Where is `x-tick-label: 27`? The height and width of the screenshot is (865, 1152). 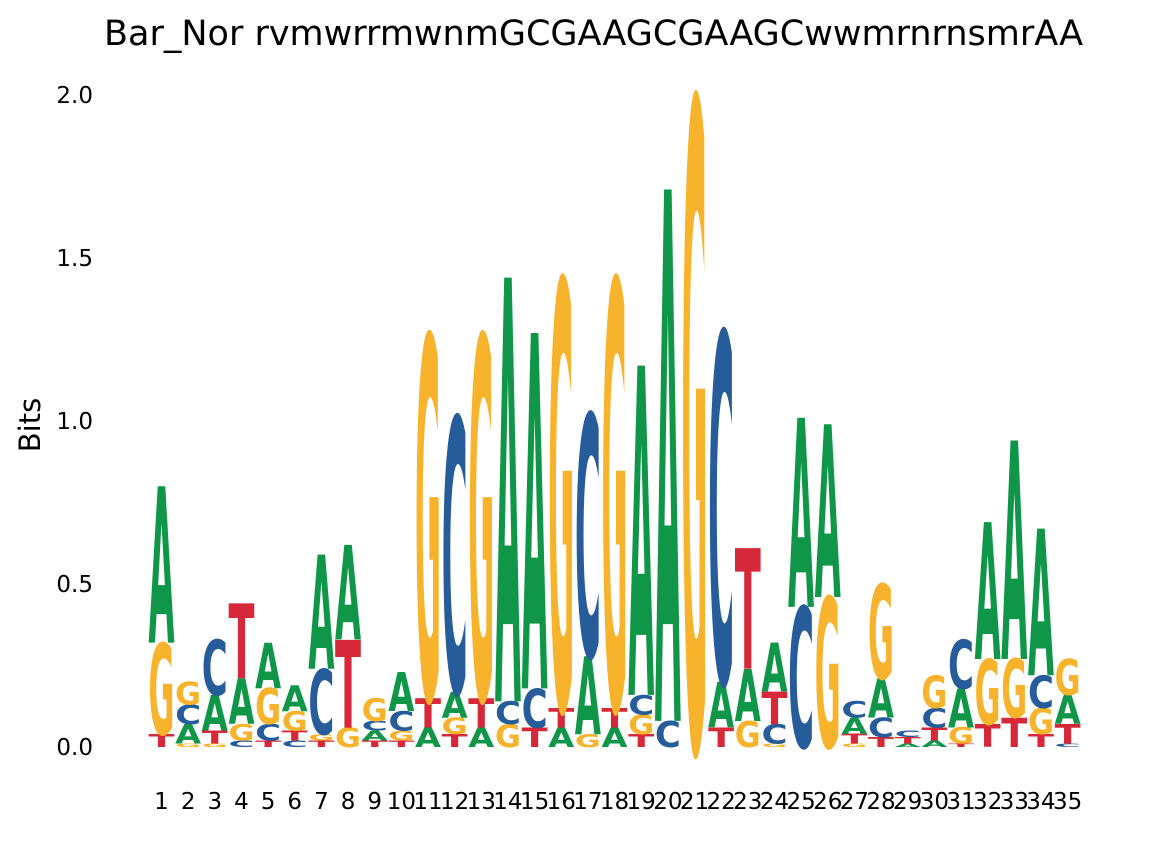 x-tick-label: 27 is located at coordinates (854, 802).